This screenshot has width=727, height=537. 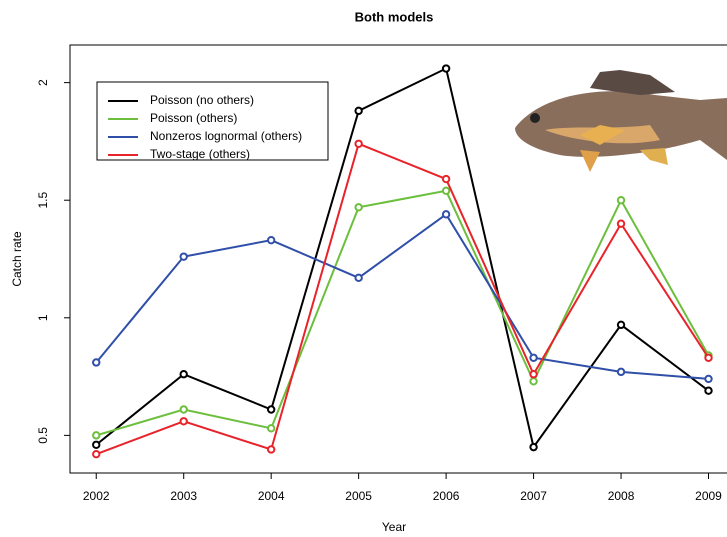 What do you see at coordinates (43, 317) in the screenshot?
I see `y-tick-label: 1` at bounding box center [43, 317].